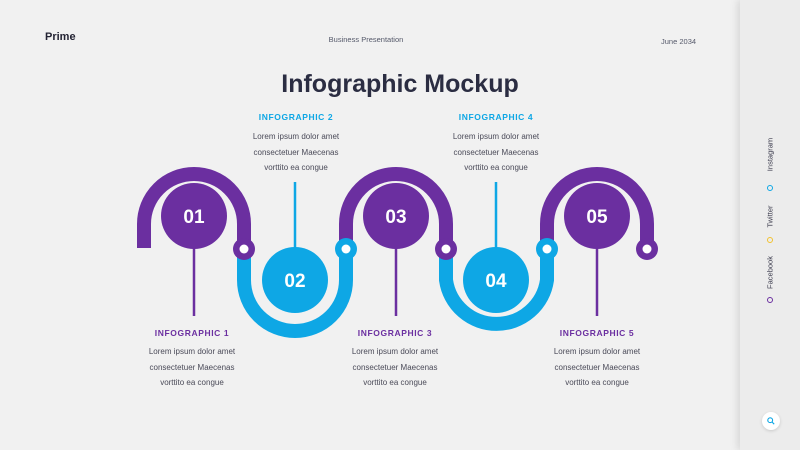 This screenshot has height=450, width=800. I want to click on step-desc-02-line2: consectetuer Maecenas, so click(296, 152).